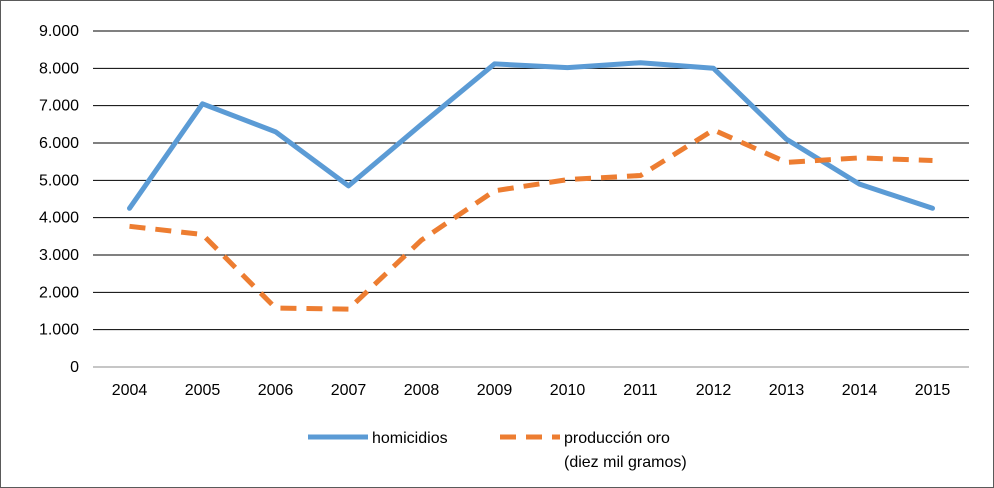  What do you see at coordinates (130, 390) in the screenshot?
I see `x-tick-label: 2004` at bounding box center [130, 390].